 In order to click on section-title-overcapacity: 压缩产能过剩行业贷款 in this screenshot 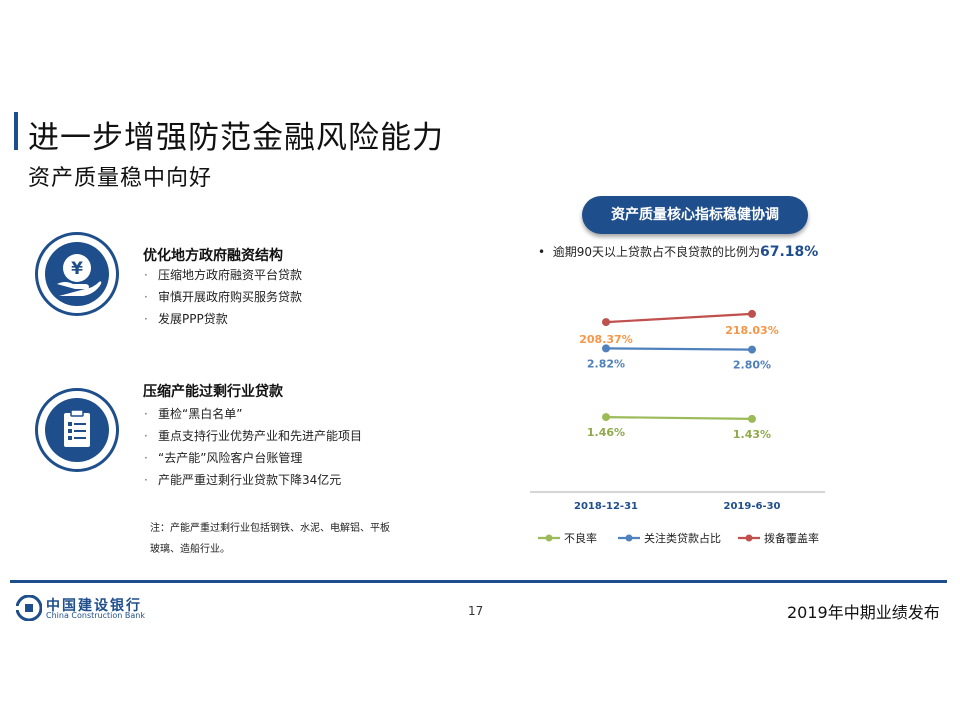, I will do `click(213, 392)`.